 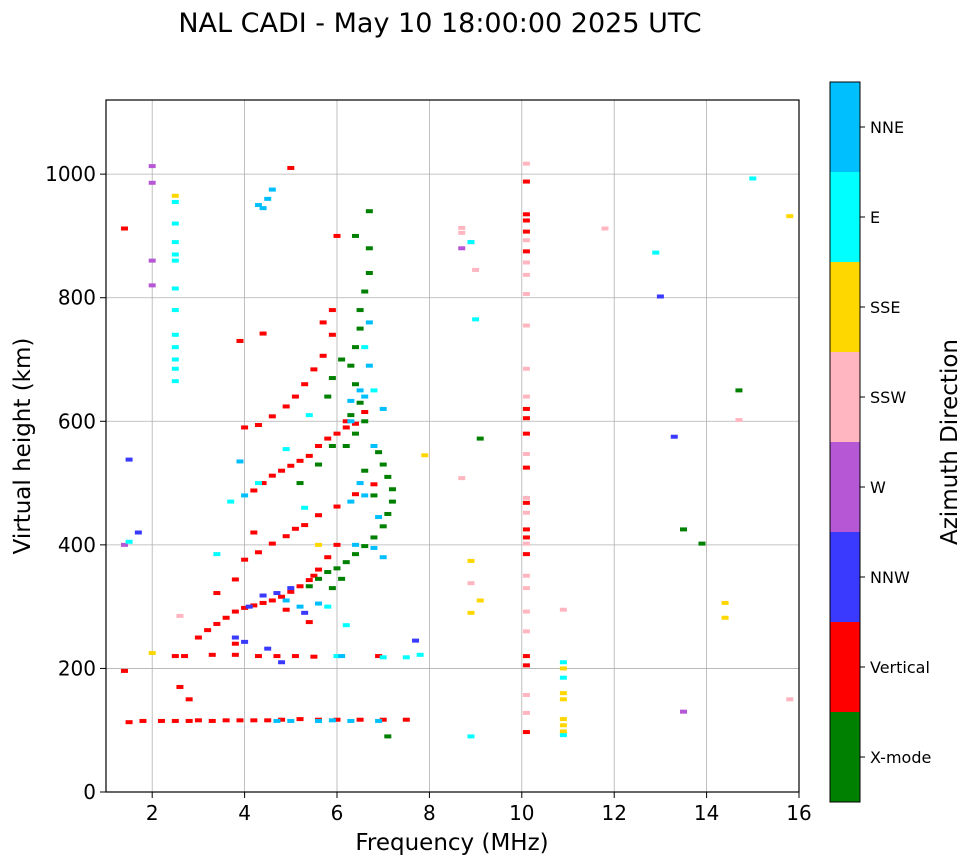 I want to click on y-tick-label: 800, so click(x=77, y=298).